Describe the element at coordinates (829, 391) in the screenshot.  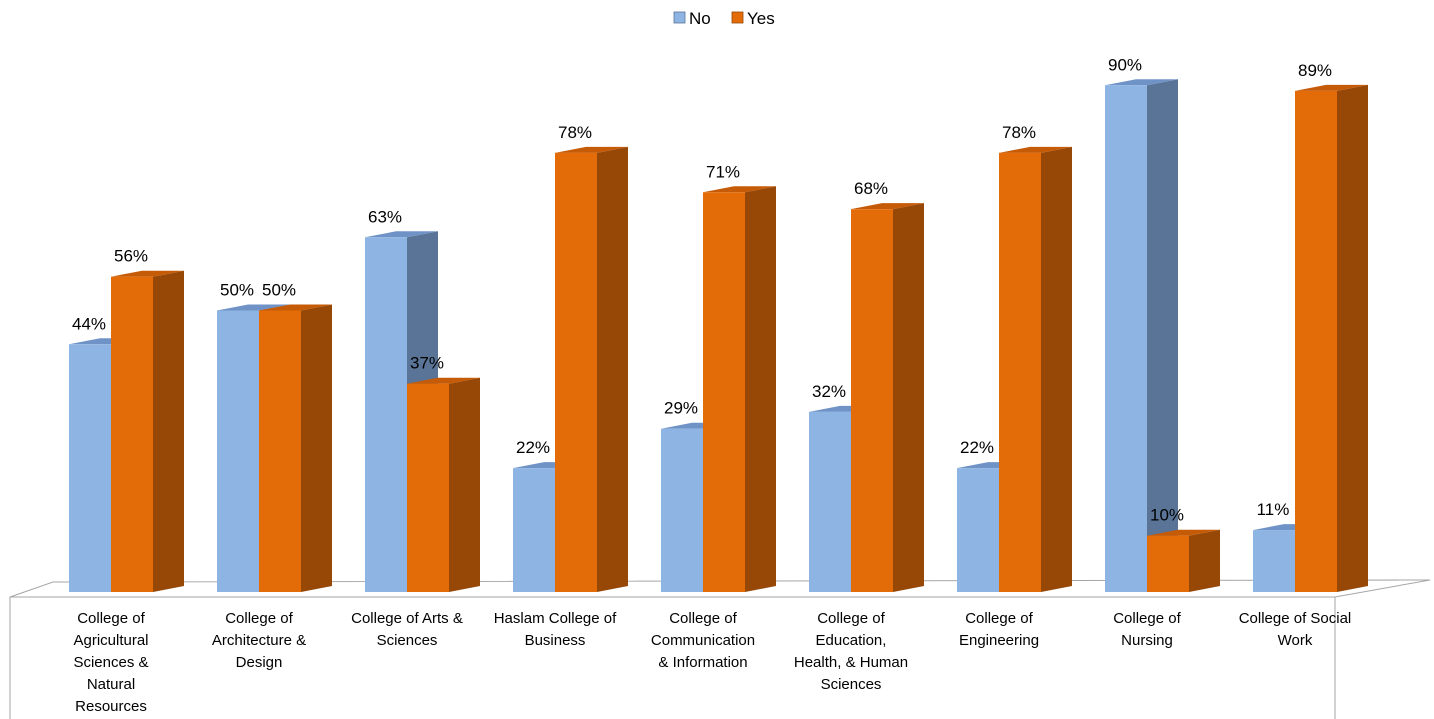
I see `data-label-no-5: 32%` at that location.